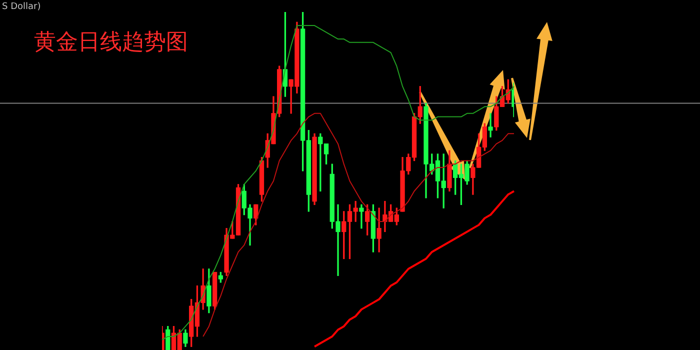 Image resolution: width=700 pixels, height=350 pixels. I want to click on text: 黄金日线趋势图, so click(111, 43).